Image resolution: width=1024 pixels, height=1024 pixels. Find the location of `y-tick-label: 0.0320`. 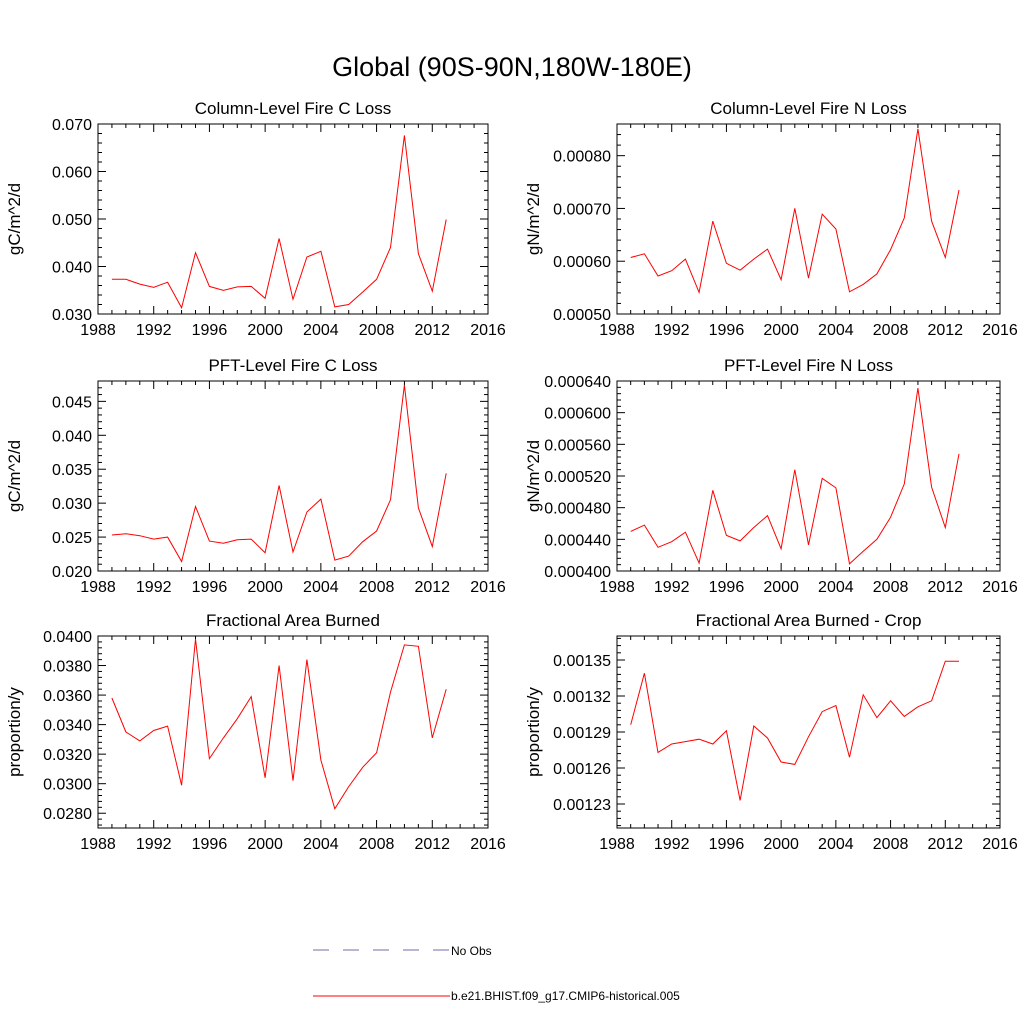

y-tick-label: 0.0320 is located at coordinates (67, 755).